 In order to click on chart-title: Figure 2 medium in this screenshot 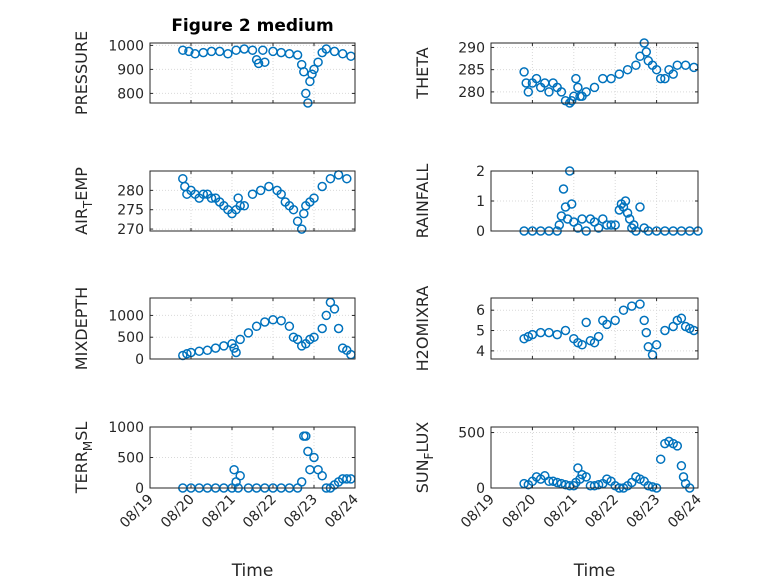, I will do `click(252, 26)`.